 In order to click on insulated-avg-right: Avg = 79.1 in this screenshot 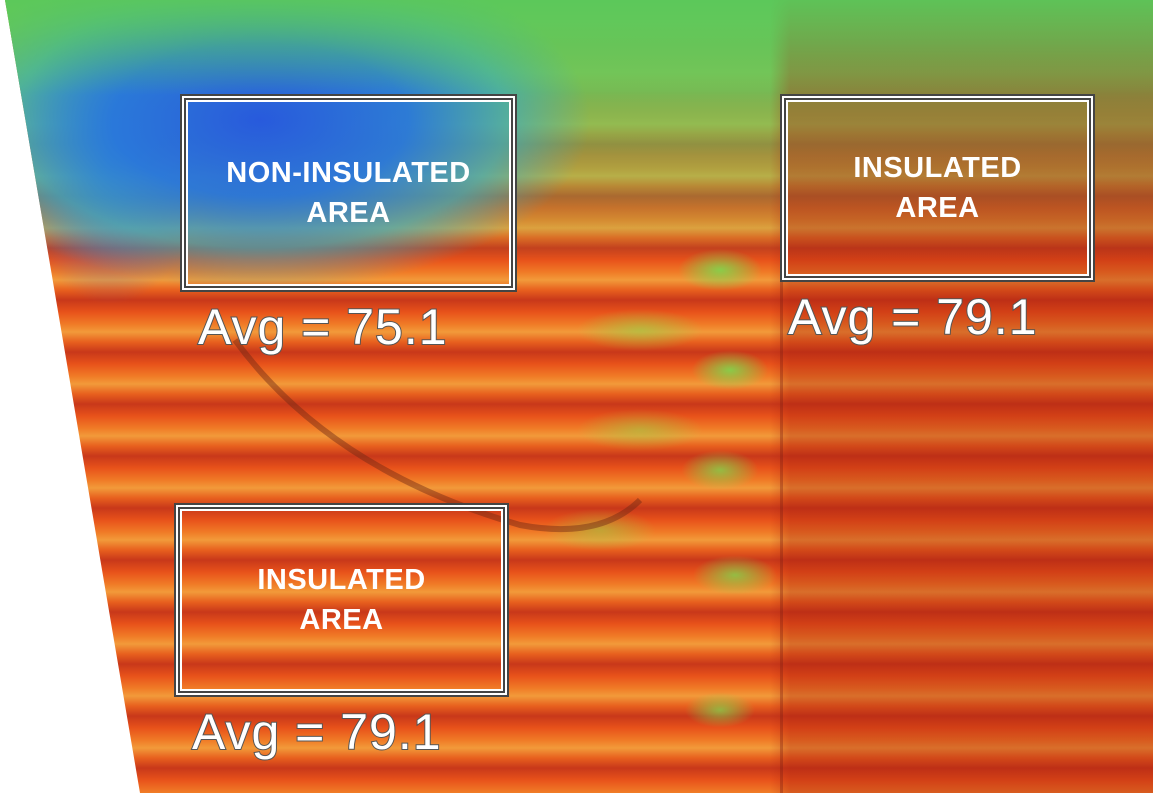, I will do `click(912, 317)`.